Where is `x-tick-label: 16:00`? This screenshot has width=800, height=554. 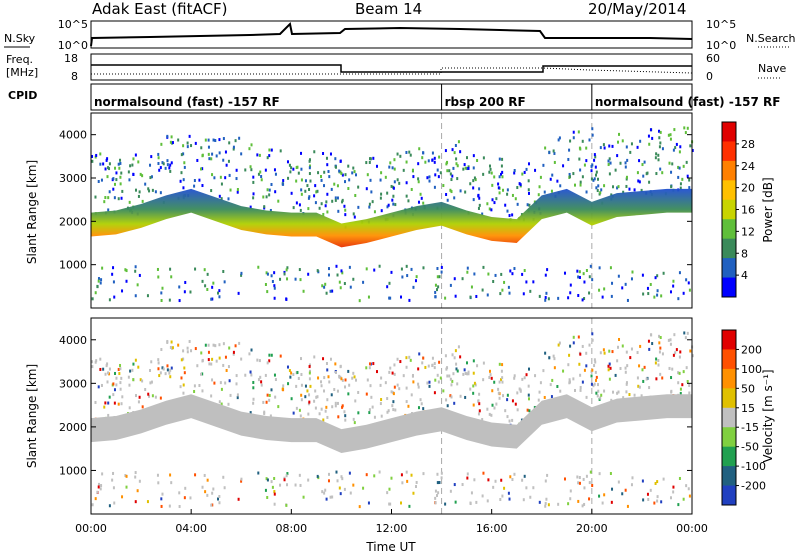 x-tick-label: 16:00 is located at coordinates (492, 528).